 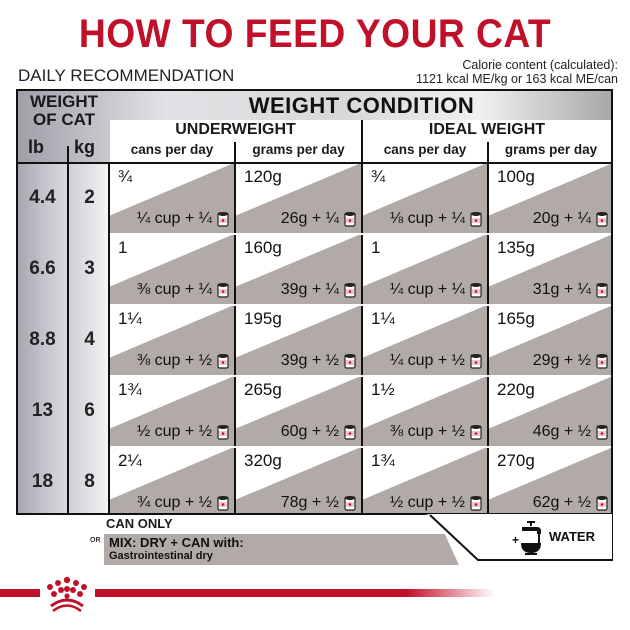 What do you see at coordinates (174, 502) in the screenshot?
I see `mix-value: ¾ cup + ½` at bounding box center [174, 502].